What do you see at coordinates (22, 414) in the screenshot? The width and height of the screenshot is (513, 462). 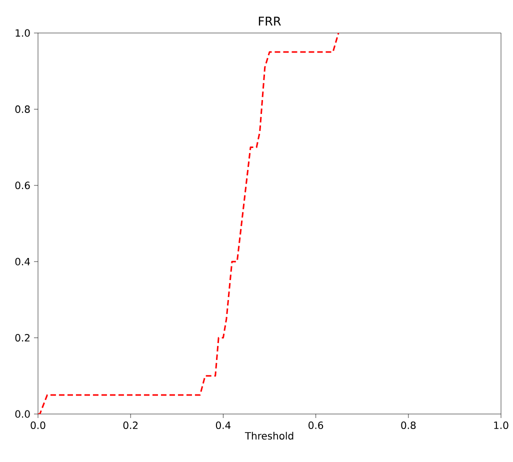 I see `y-tick-label: 0.0` at bounding box center [22, 414].